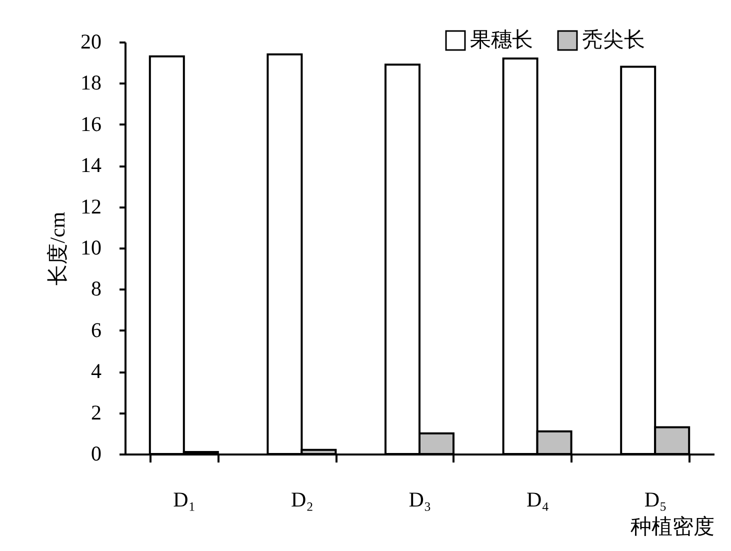  I want to click on x-tick-label: D₄, so click(538, 500).